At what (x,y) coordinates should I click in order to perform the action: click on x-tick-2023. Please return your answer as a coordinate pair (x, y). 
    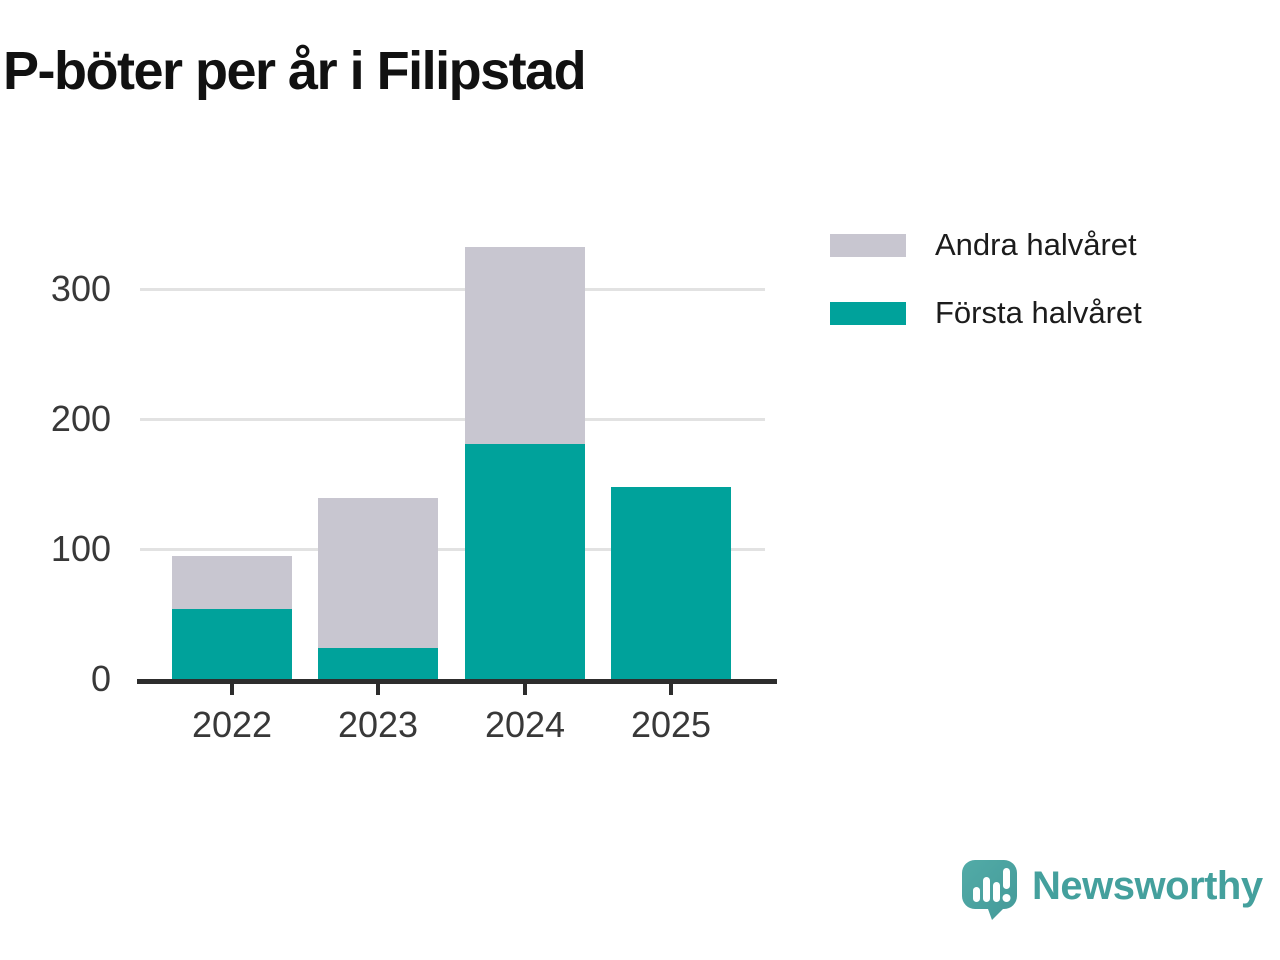
    Looking at the image, I should click on (378, 689).